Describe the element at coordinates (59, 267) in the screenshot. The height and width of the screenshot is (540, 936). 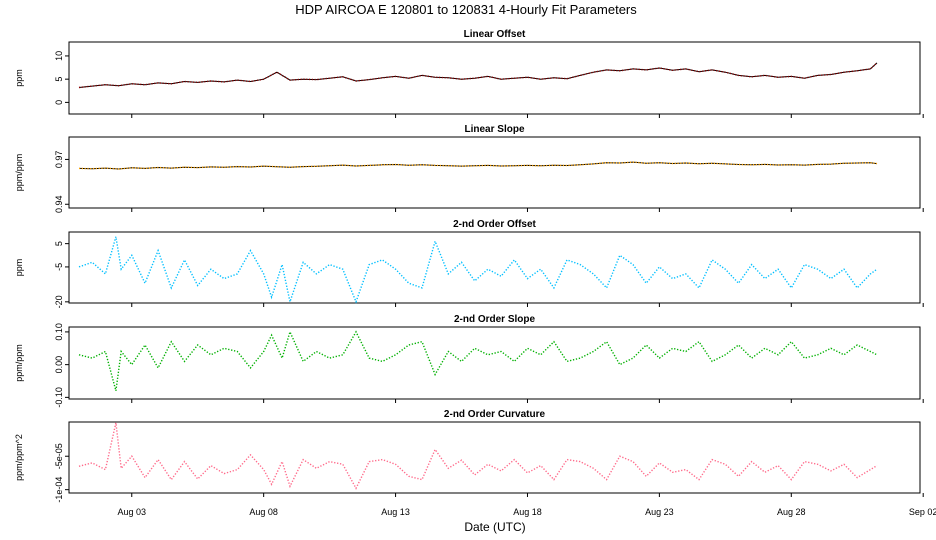
I see `y-tick-label: -5` at that location.